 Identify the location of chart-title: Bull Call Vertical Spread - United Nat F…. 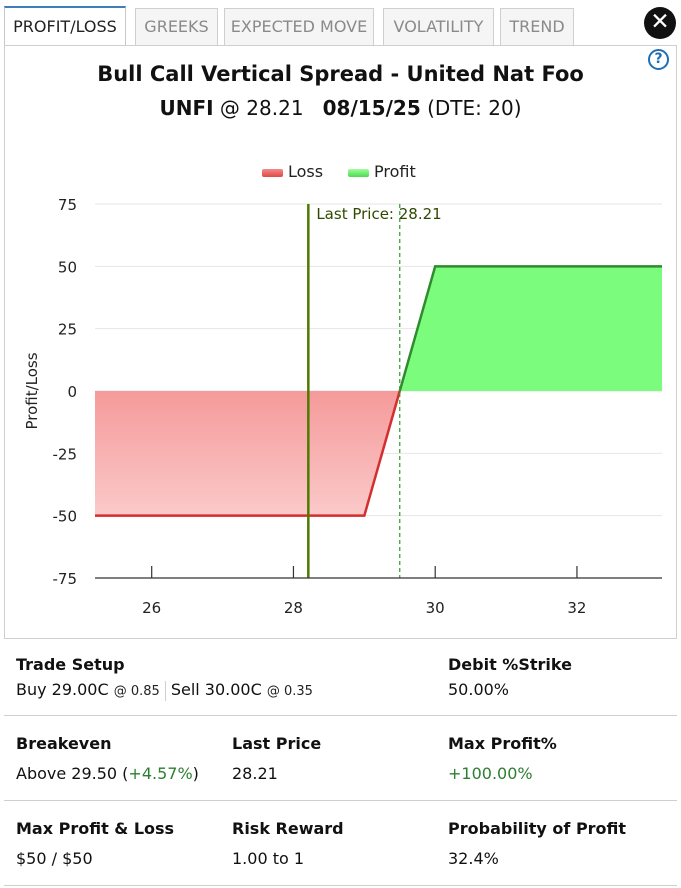
(340, 74).